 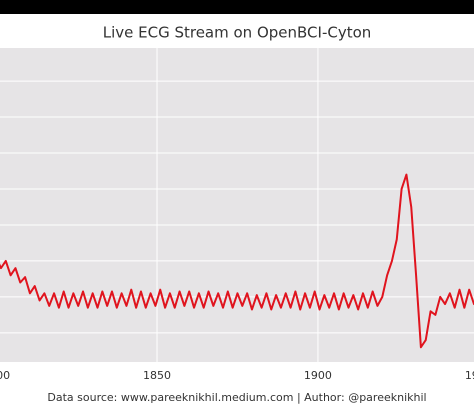 I want to click on x-tick-label: 1900, so click(x=318, y=375).